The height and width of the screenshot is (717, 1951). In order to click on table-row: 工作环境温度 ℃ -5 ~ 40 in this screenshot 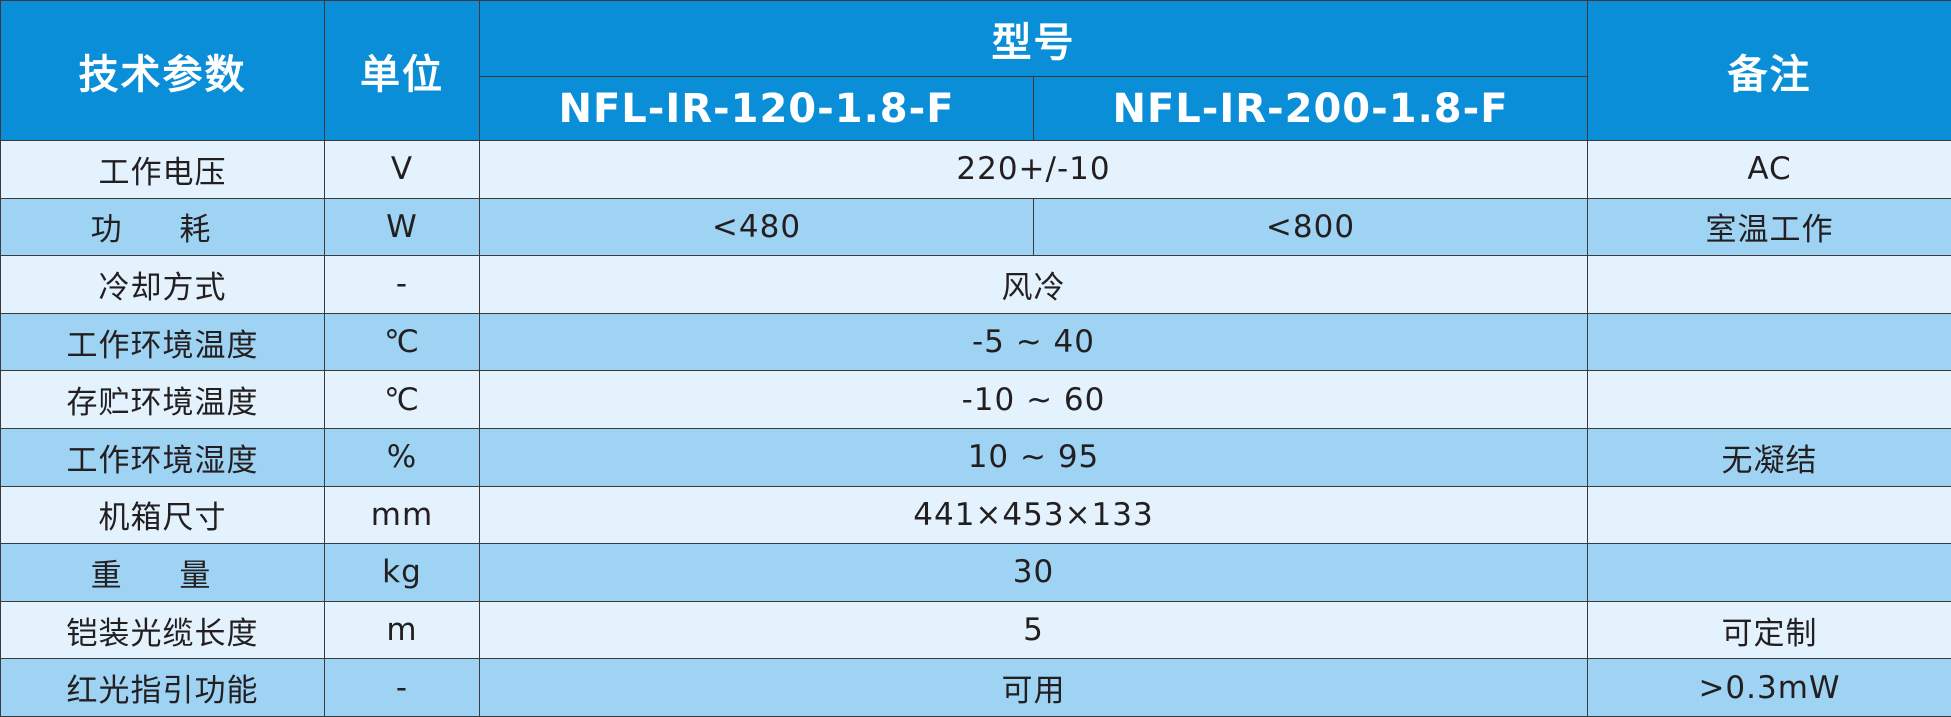, I will do `click(975, 342)`.